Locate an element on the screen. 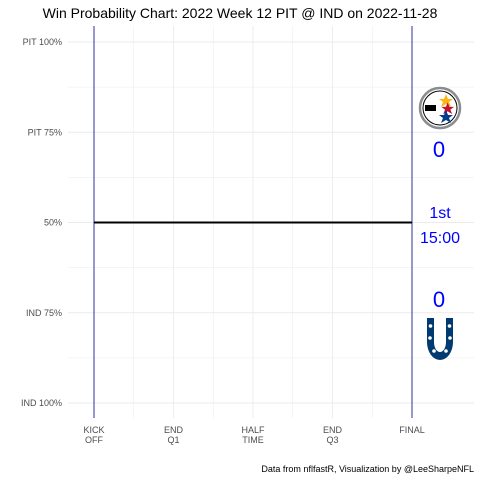 The image size is (480, 480). game-clock: 15:00 is located at coordinates (440, 238).